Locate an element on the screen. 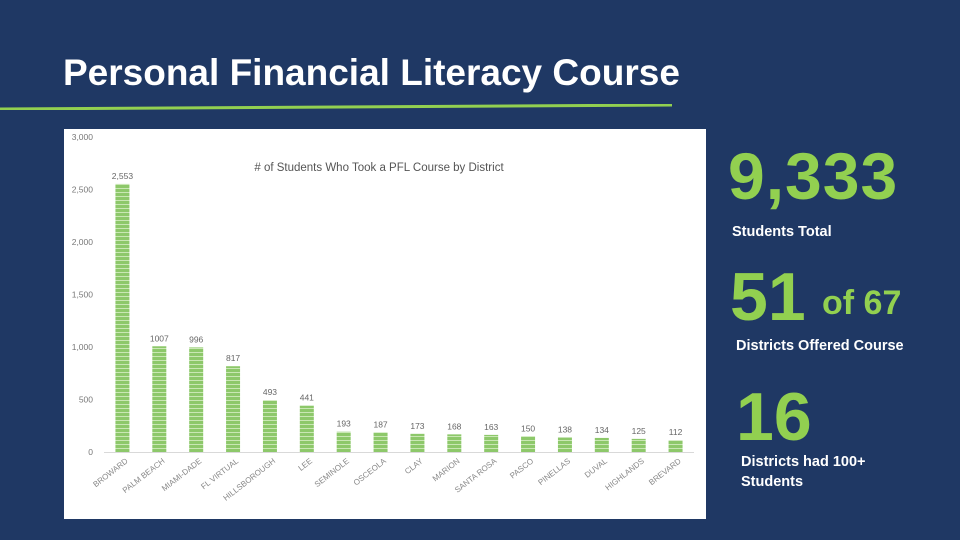 Image resolution: width=960 pixels, height=540 pixels. data-label: 168 is located at coordinates (454, 426).